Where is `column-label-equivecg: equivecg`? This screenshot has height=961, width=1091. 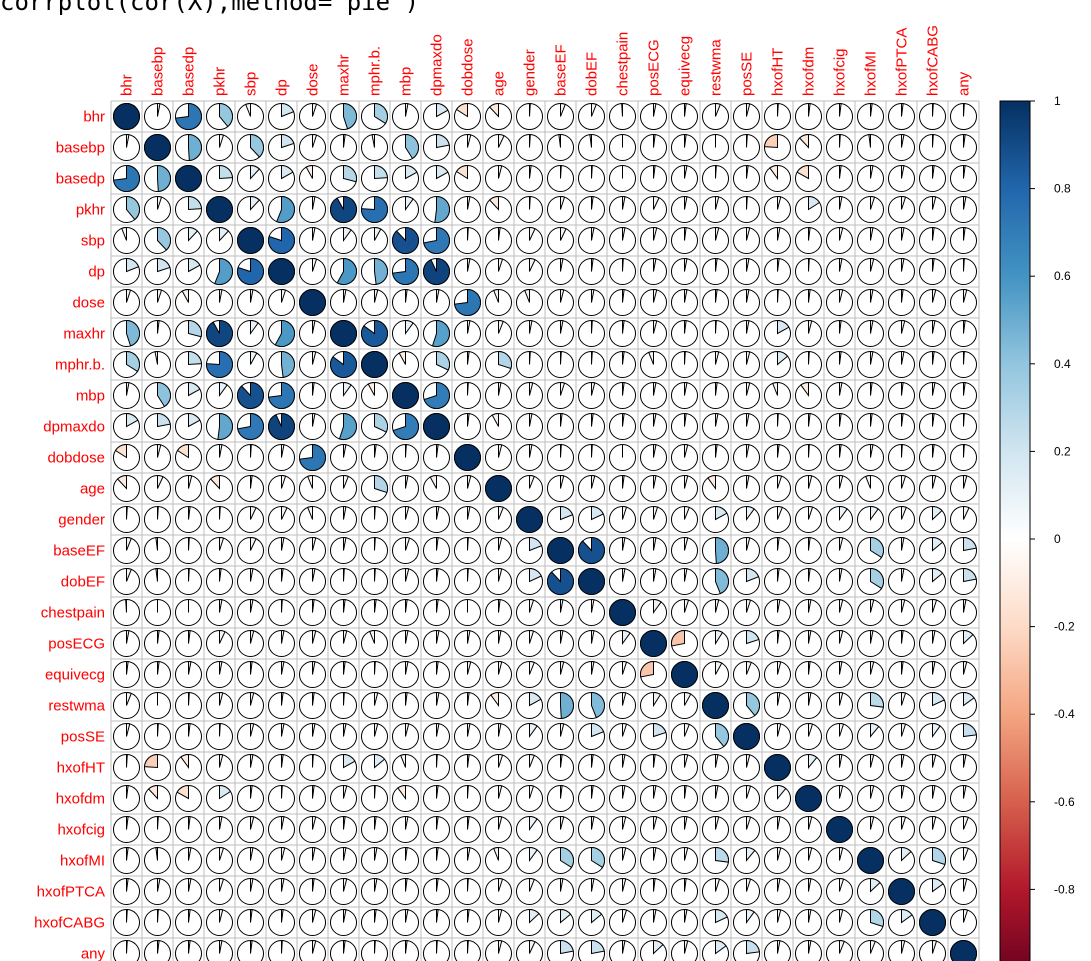 column-label-equivecg: equivecg is located at coordinates (685, 66).